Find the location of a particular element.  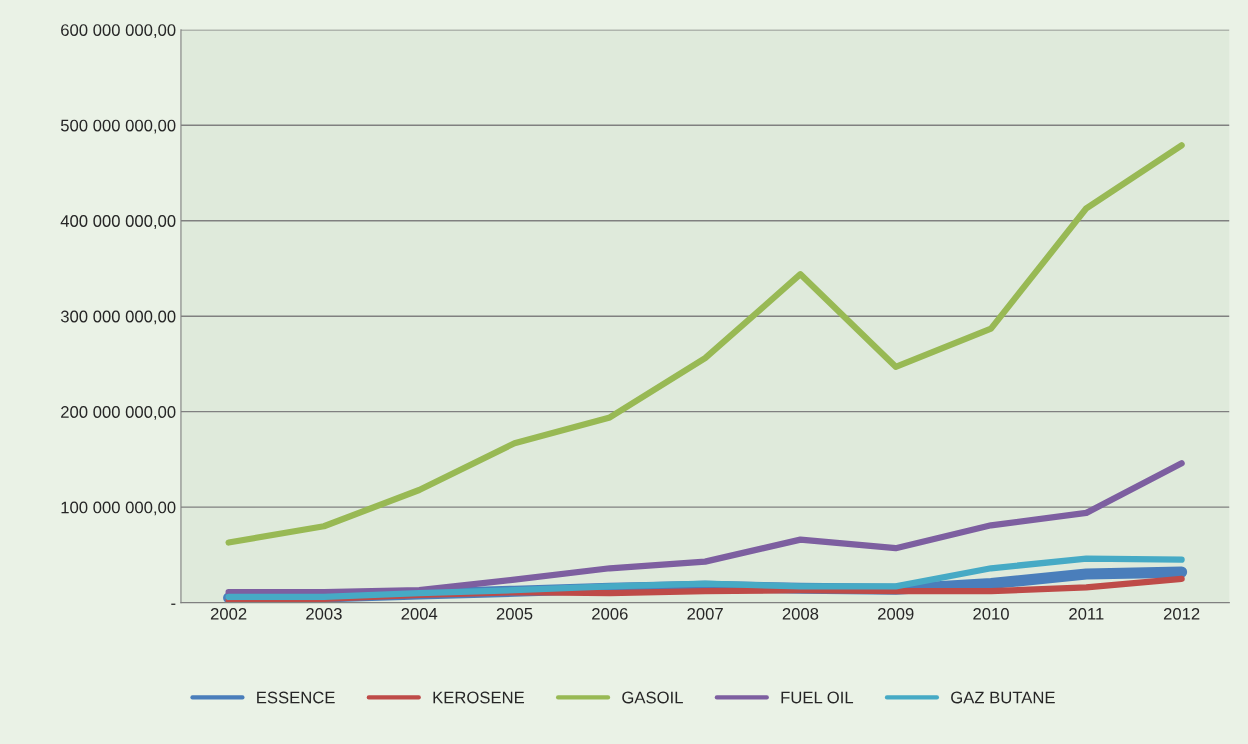

x-tick-label: 2011 is located at coordinates (1086, 613).